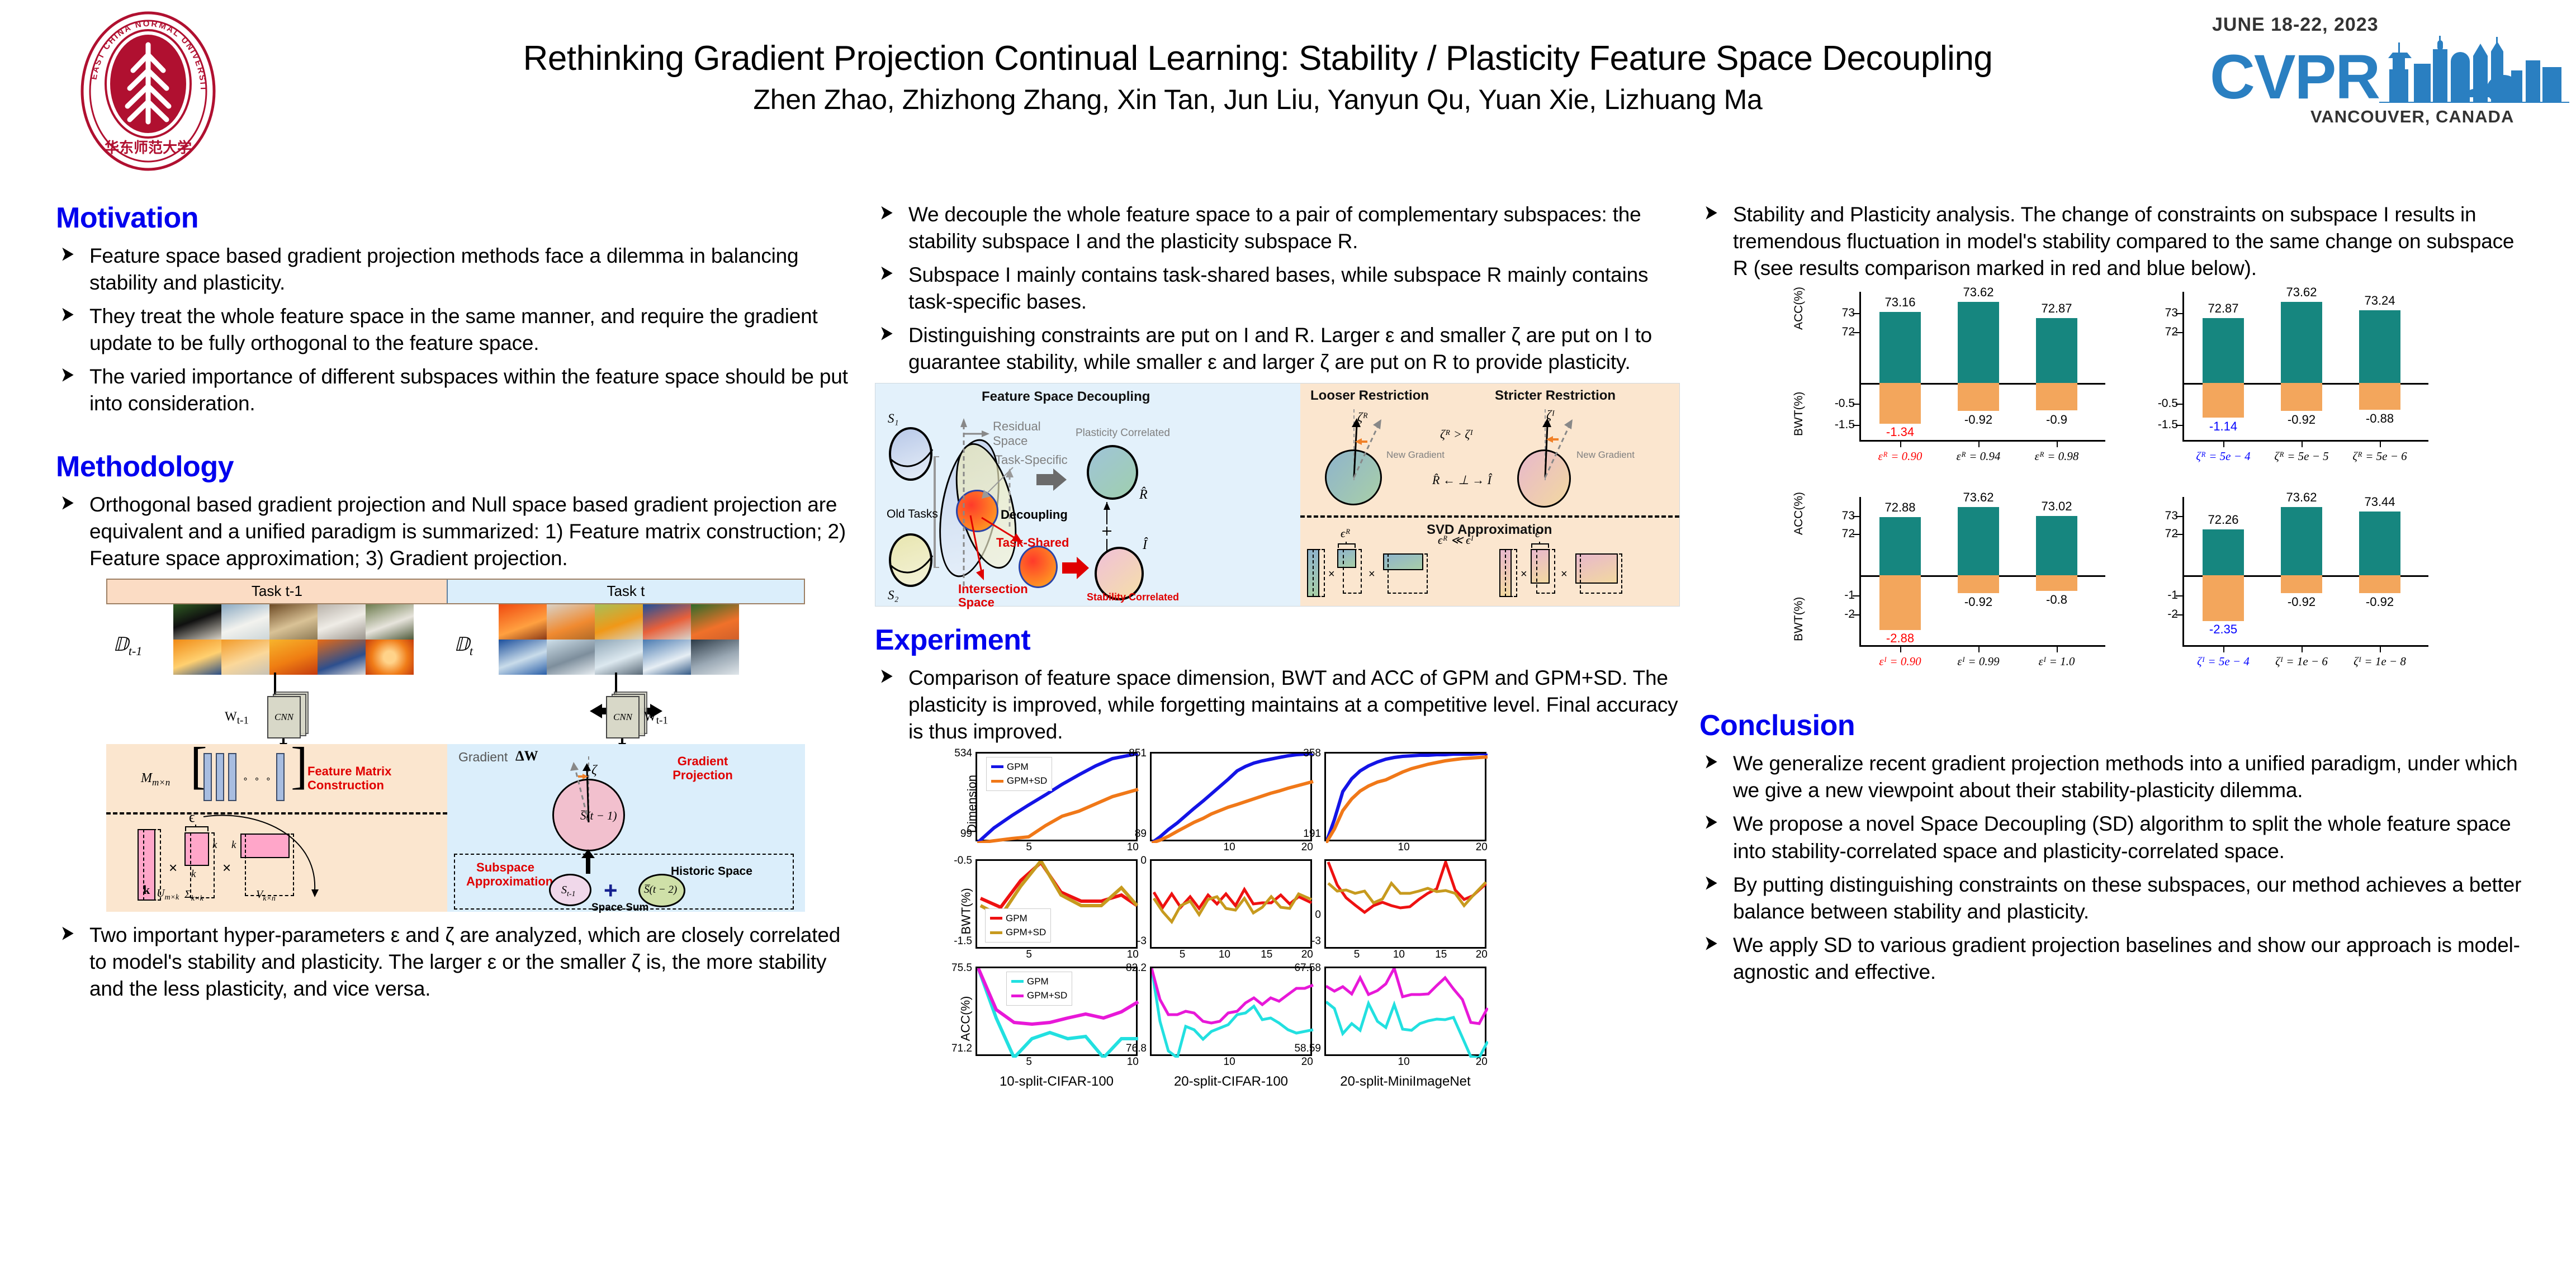 This screenshot has height=1288, width=2576. I want to click on chart-dimension-10split: Dimension 534 99 GPM GPM+SD 5 10, so click(1046, 800).